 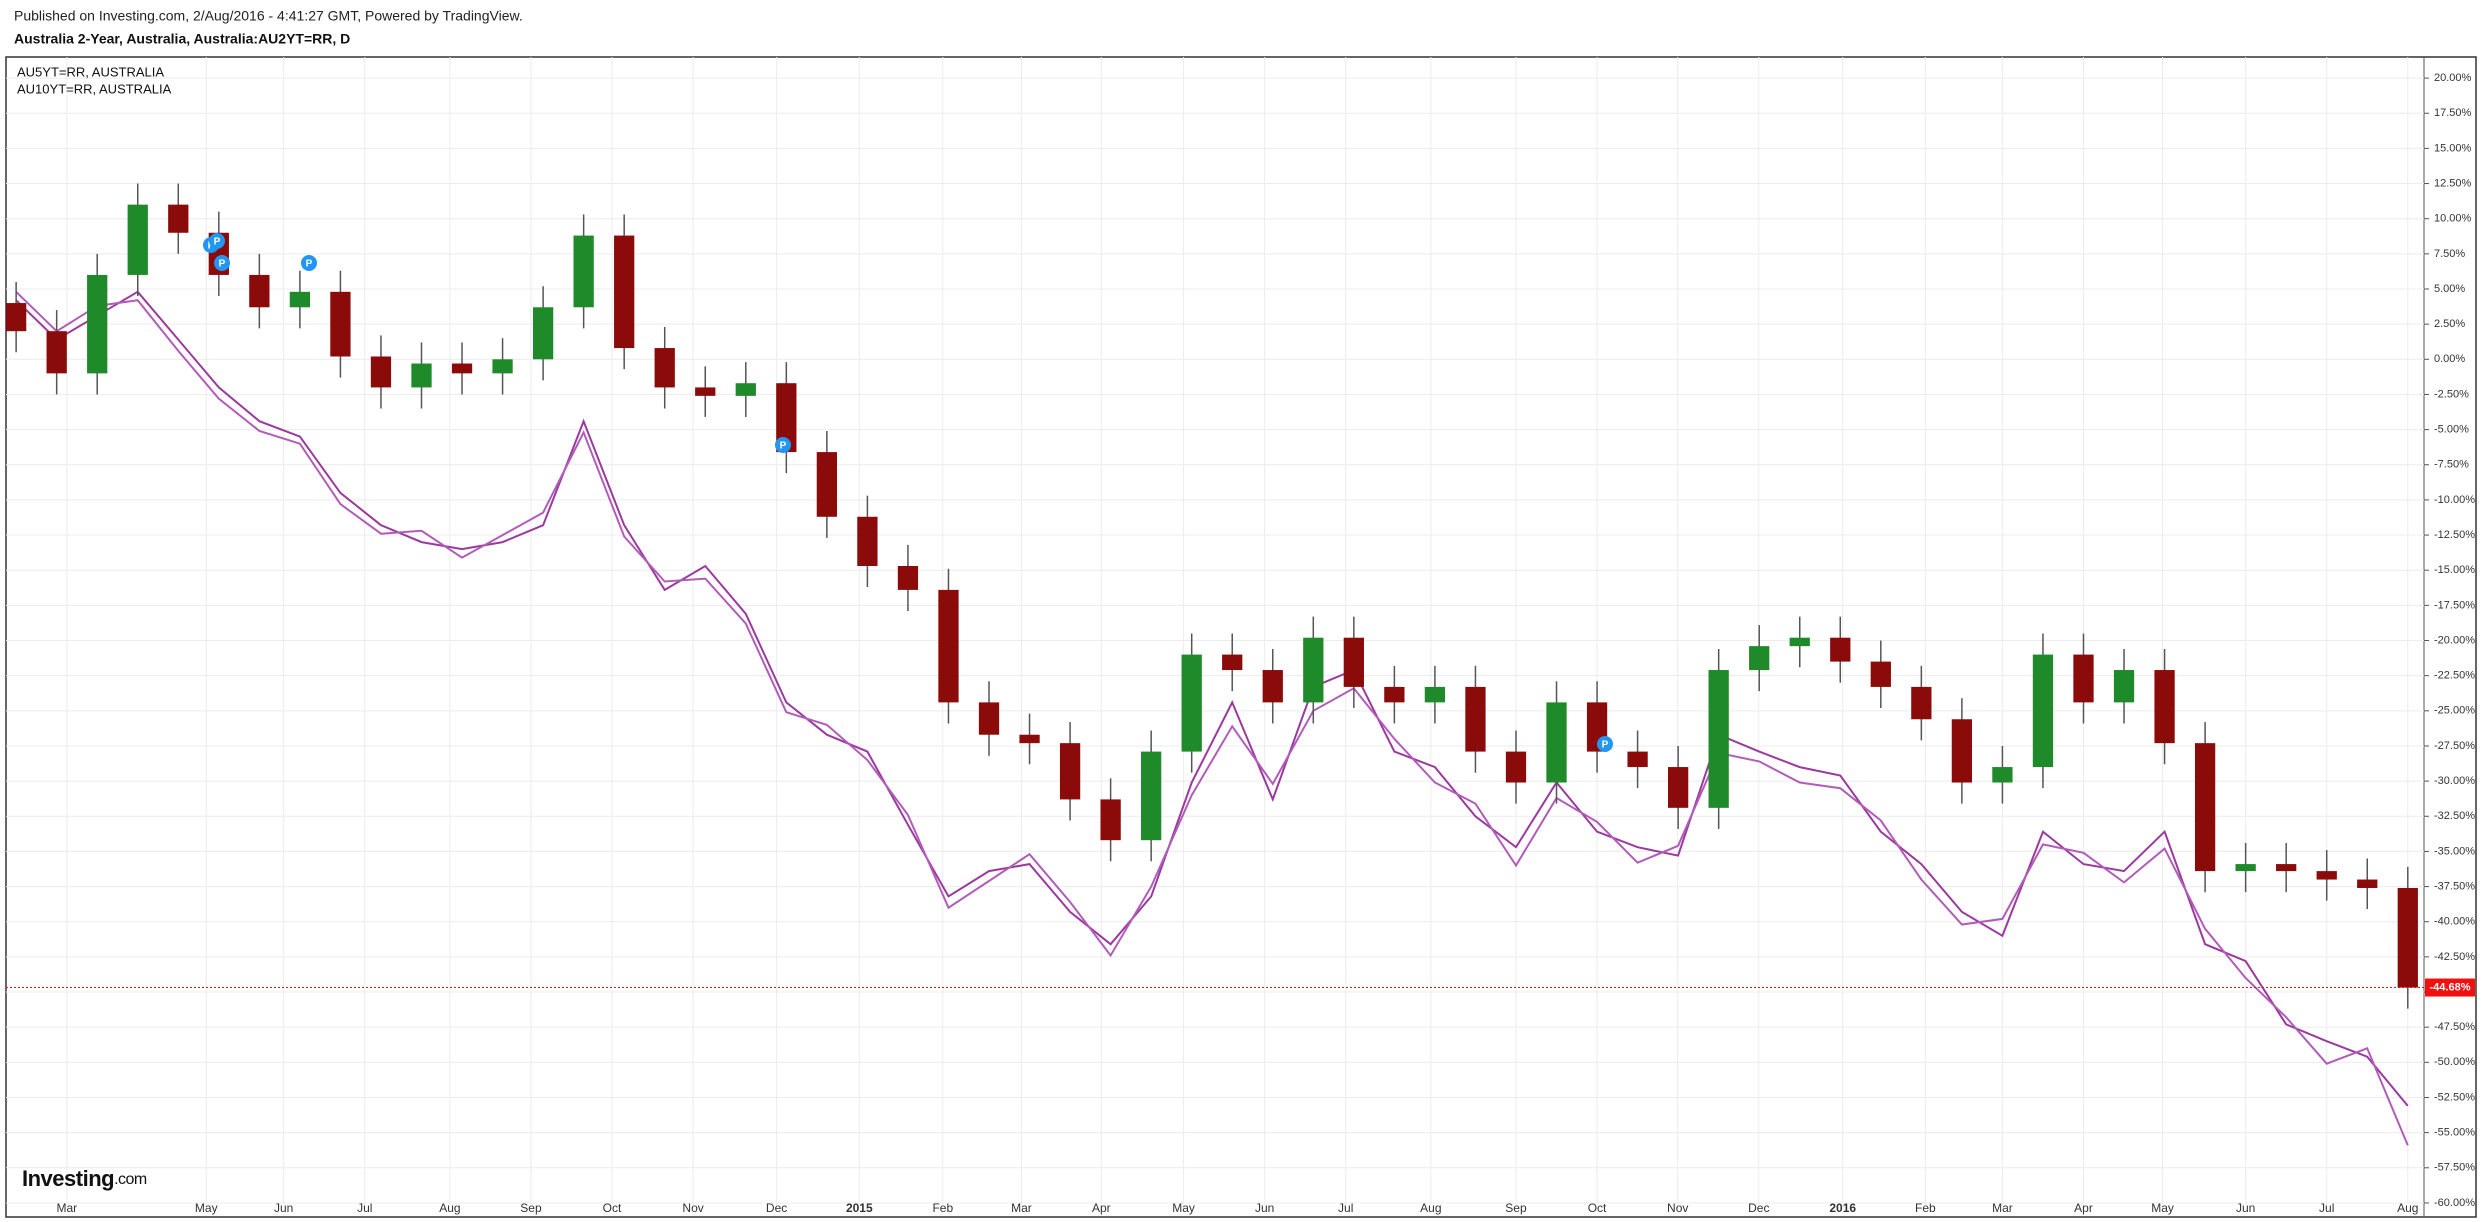 I want to click on y-tick-label: -17.50%, so click(x=2454, y=605).